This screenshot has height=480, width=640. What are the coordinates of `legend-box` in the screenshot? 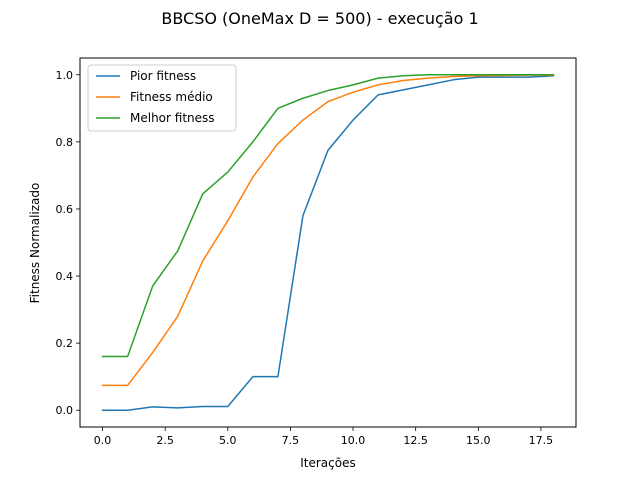 It's located at (162, 98).